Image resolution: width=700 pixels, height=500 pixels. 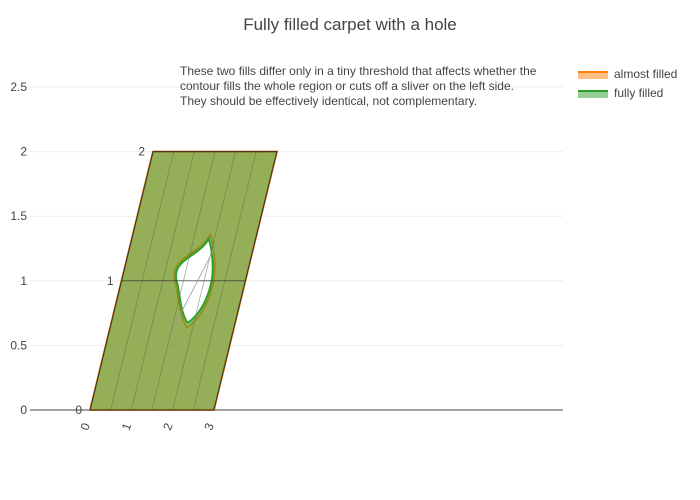 I want to click on legend-item: fully filled, so click(x=620, y=93).